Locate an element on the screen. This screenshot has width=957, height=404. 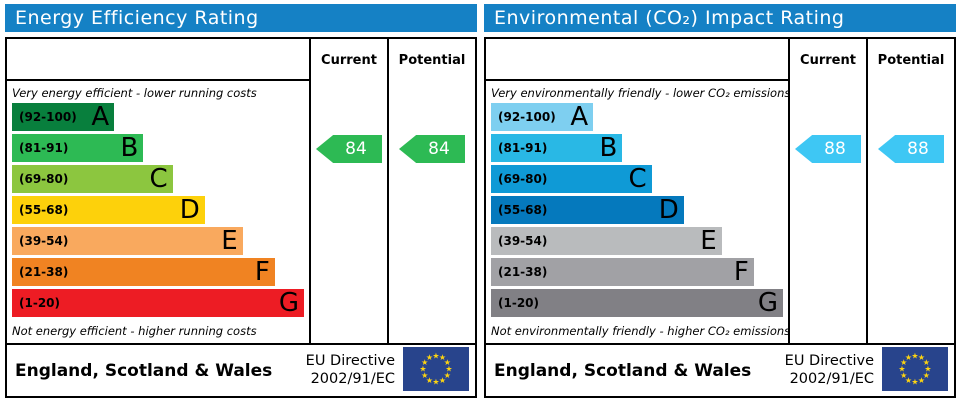
band-row: (21-38) F is located at coordinates (637, 273).